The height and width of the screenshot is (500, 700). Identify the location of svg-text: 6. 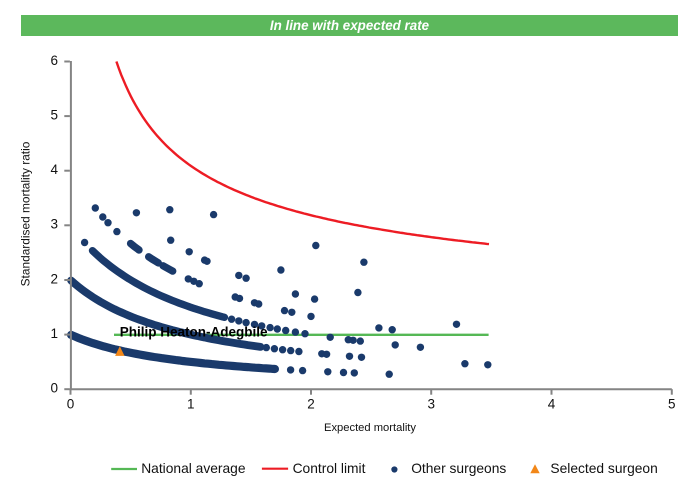
(54, 60).